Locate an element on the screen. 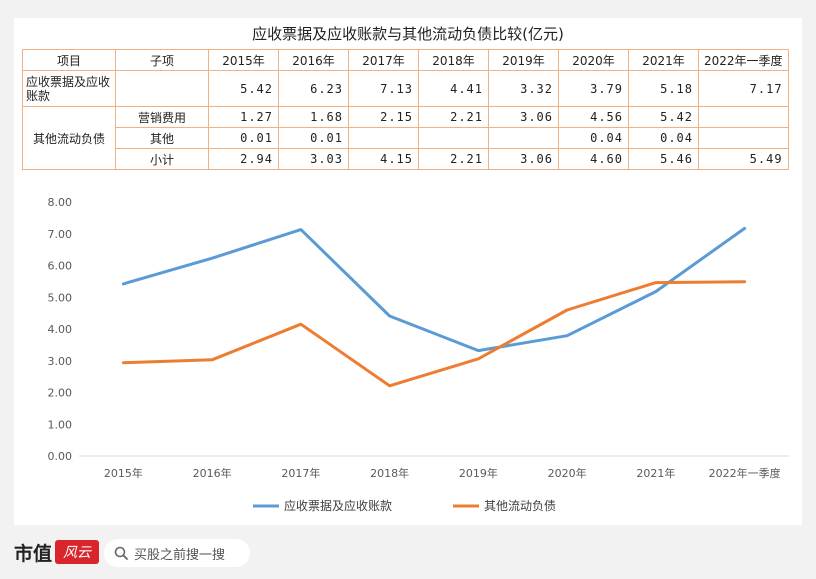 This screenshot has height=579, width=816. sub-cell is located at coordinates (162, 88).